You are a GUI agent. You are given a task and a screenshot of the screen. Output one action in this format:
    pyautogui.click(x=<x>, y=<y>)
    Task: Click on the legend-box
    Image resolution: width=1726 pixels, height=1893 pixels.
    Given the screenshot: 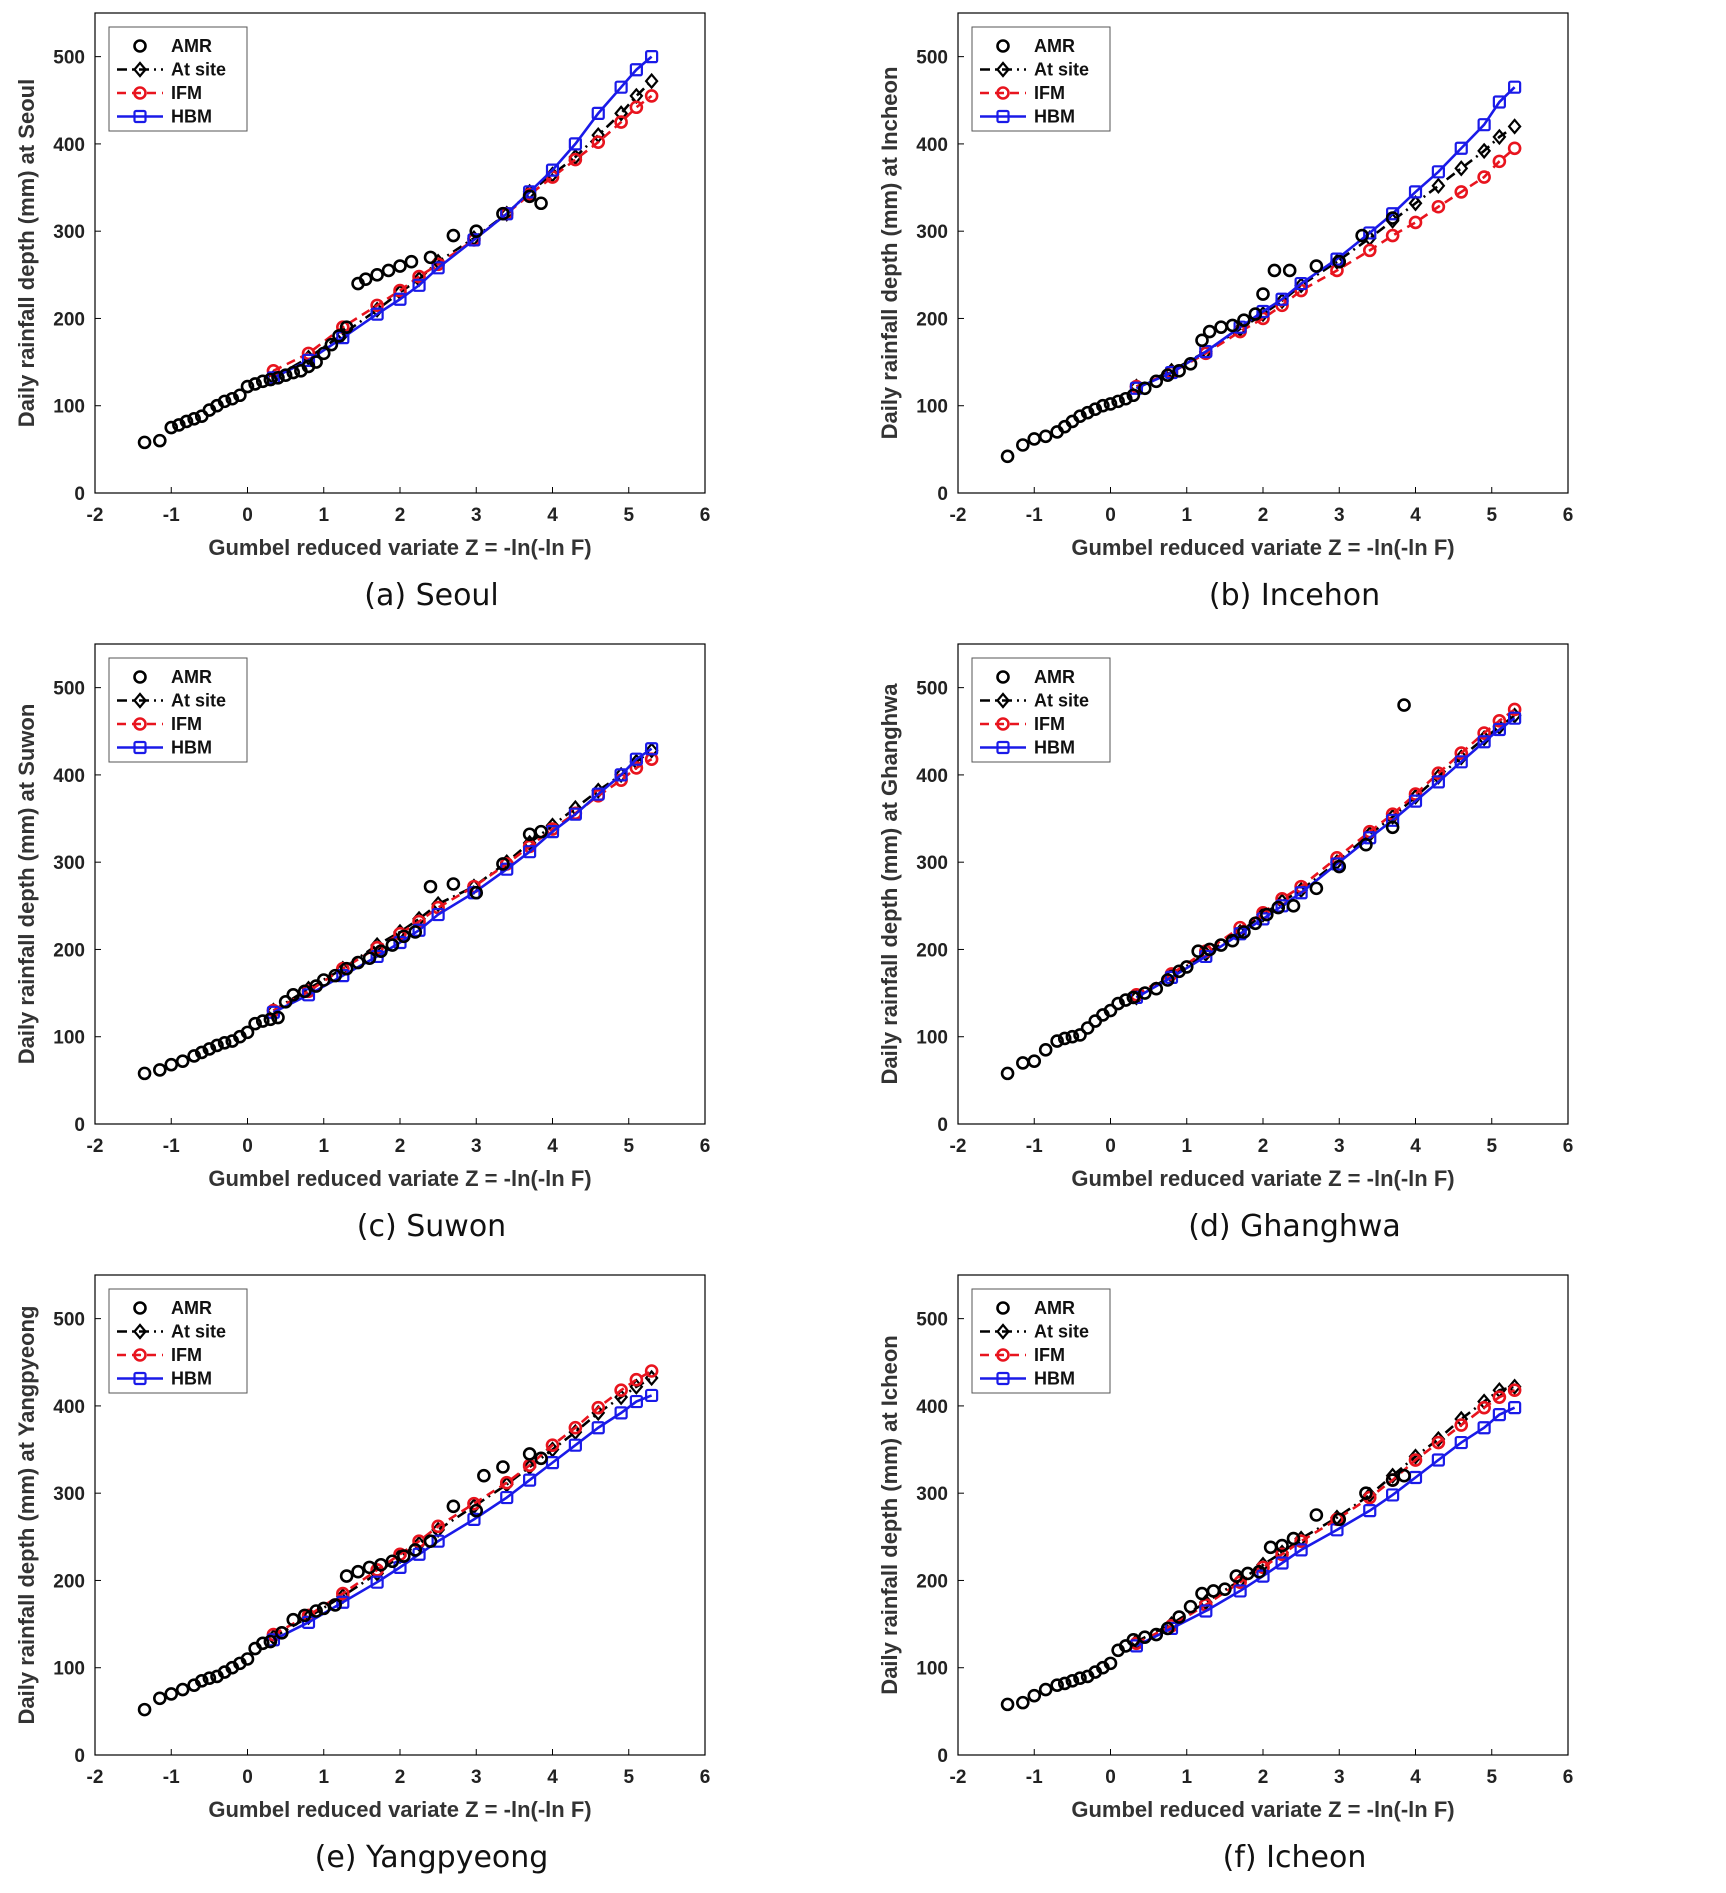 What is the action you would take?
    pyautogui.click(x=1041, y=79)
    